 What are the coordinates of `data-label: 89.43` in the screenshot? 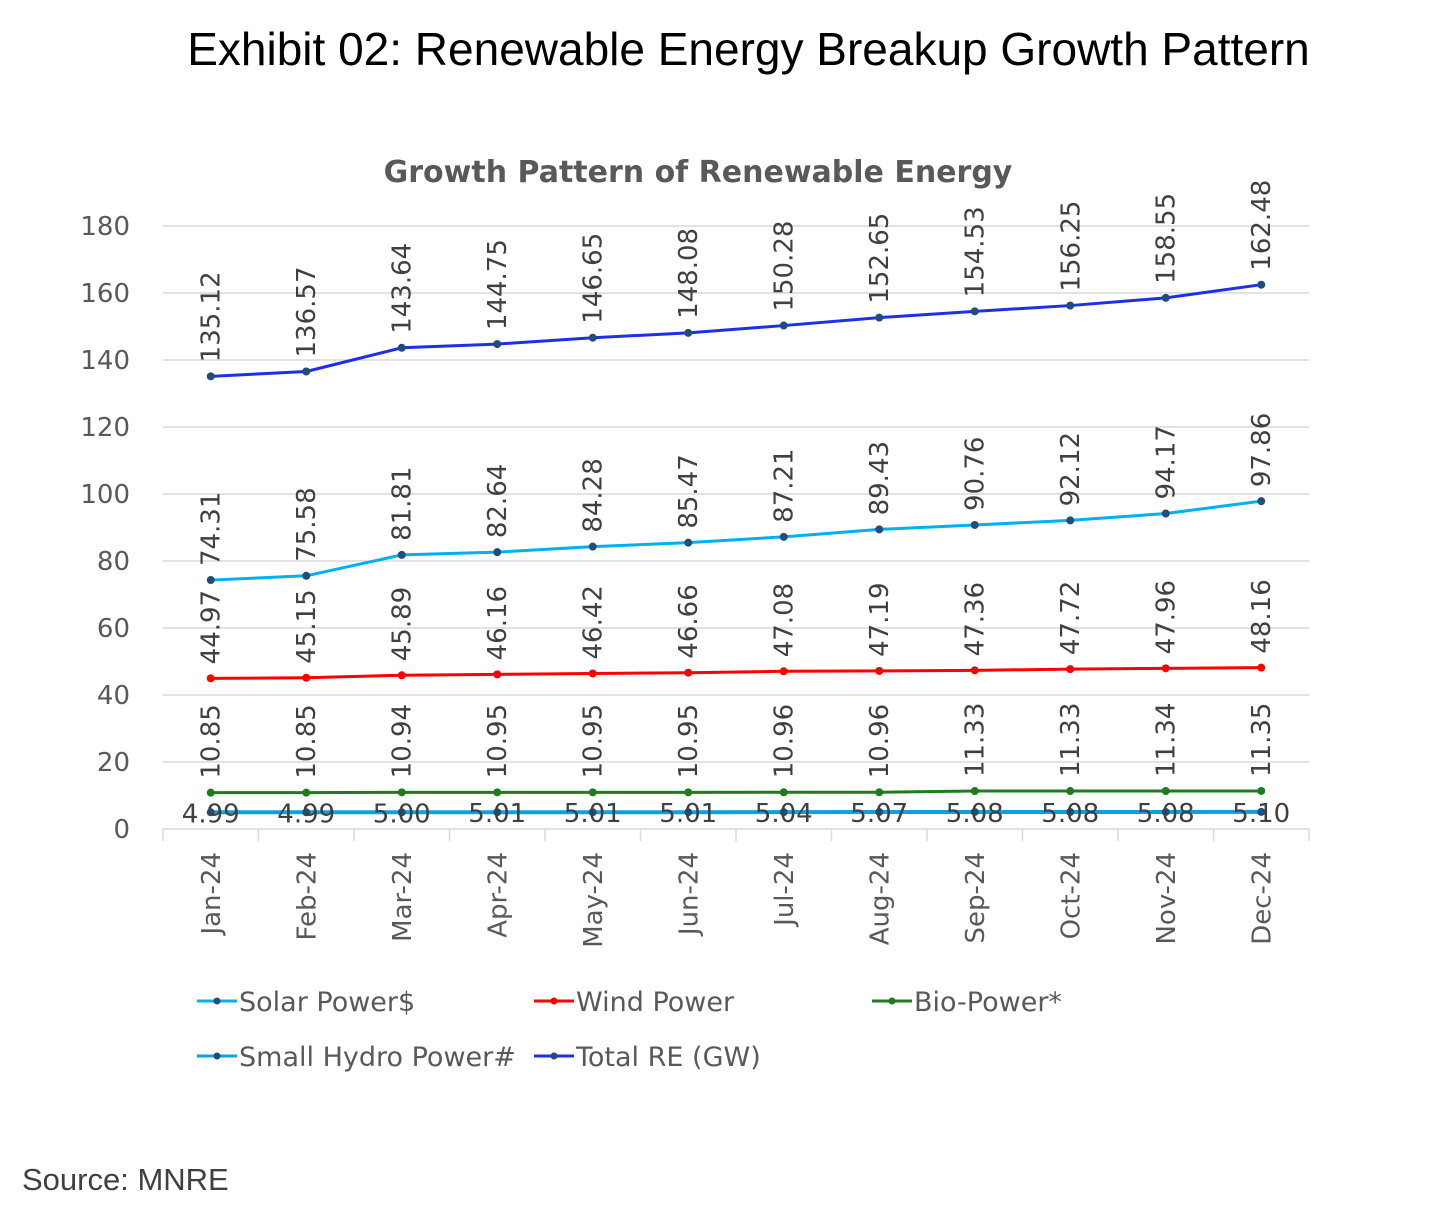 It's located at (880, 478).